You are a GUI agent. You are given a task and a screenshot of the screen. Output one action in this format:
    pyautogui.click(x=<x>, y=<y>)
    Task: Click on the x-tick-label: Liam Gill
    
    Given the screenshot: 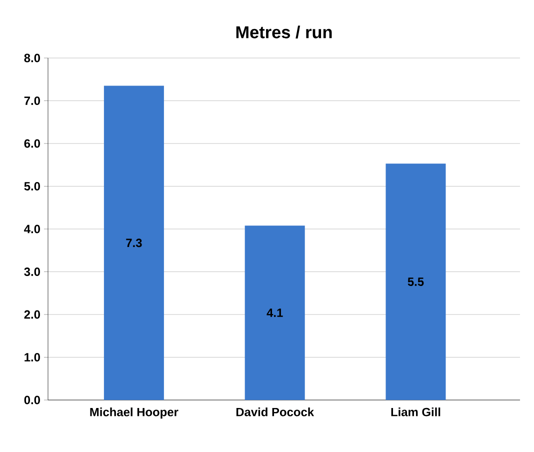 What is the action you would take?
    pyautogui.click(x=415, y=412)
    